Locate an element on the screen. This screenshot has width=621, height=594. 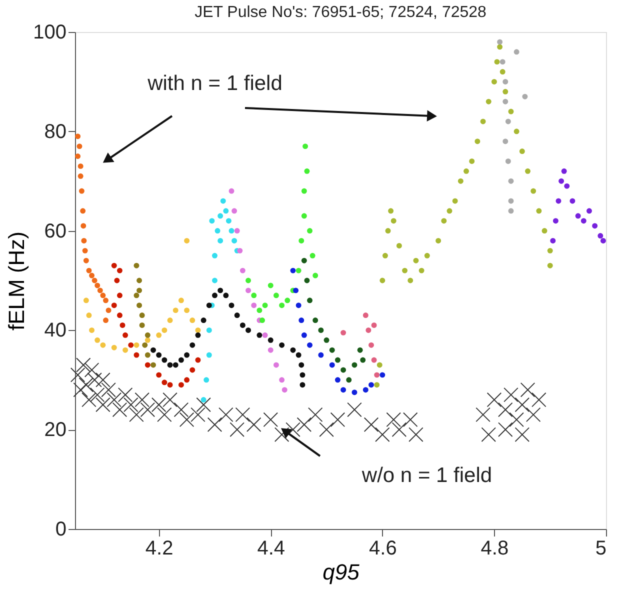
chart-title: JET Pulse No's: 76951-65; 72524, 72528 is located at coordinates (340, 12).